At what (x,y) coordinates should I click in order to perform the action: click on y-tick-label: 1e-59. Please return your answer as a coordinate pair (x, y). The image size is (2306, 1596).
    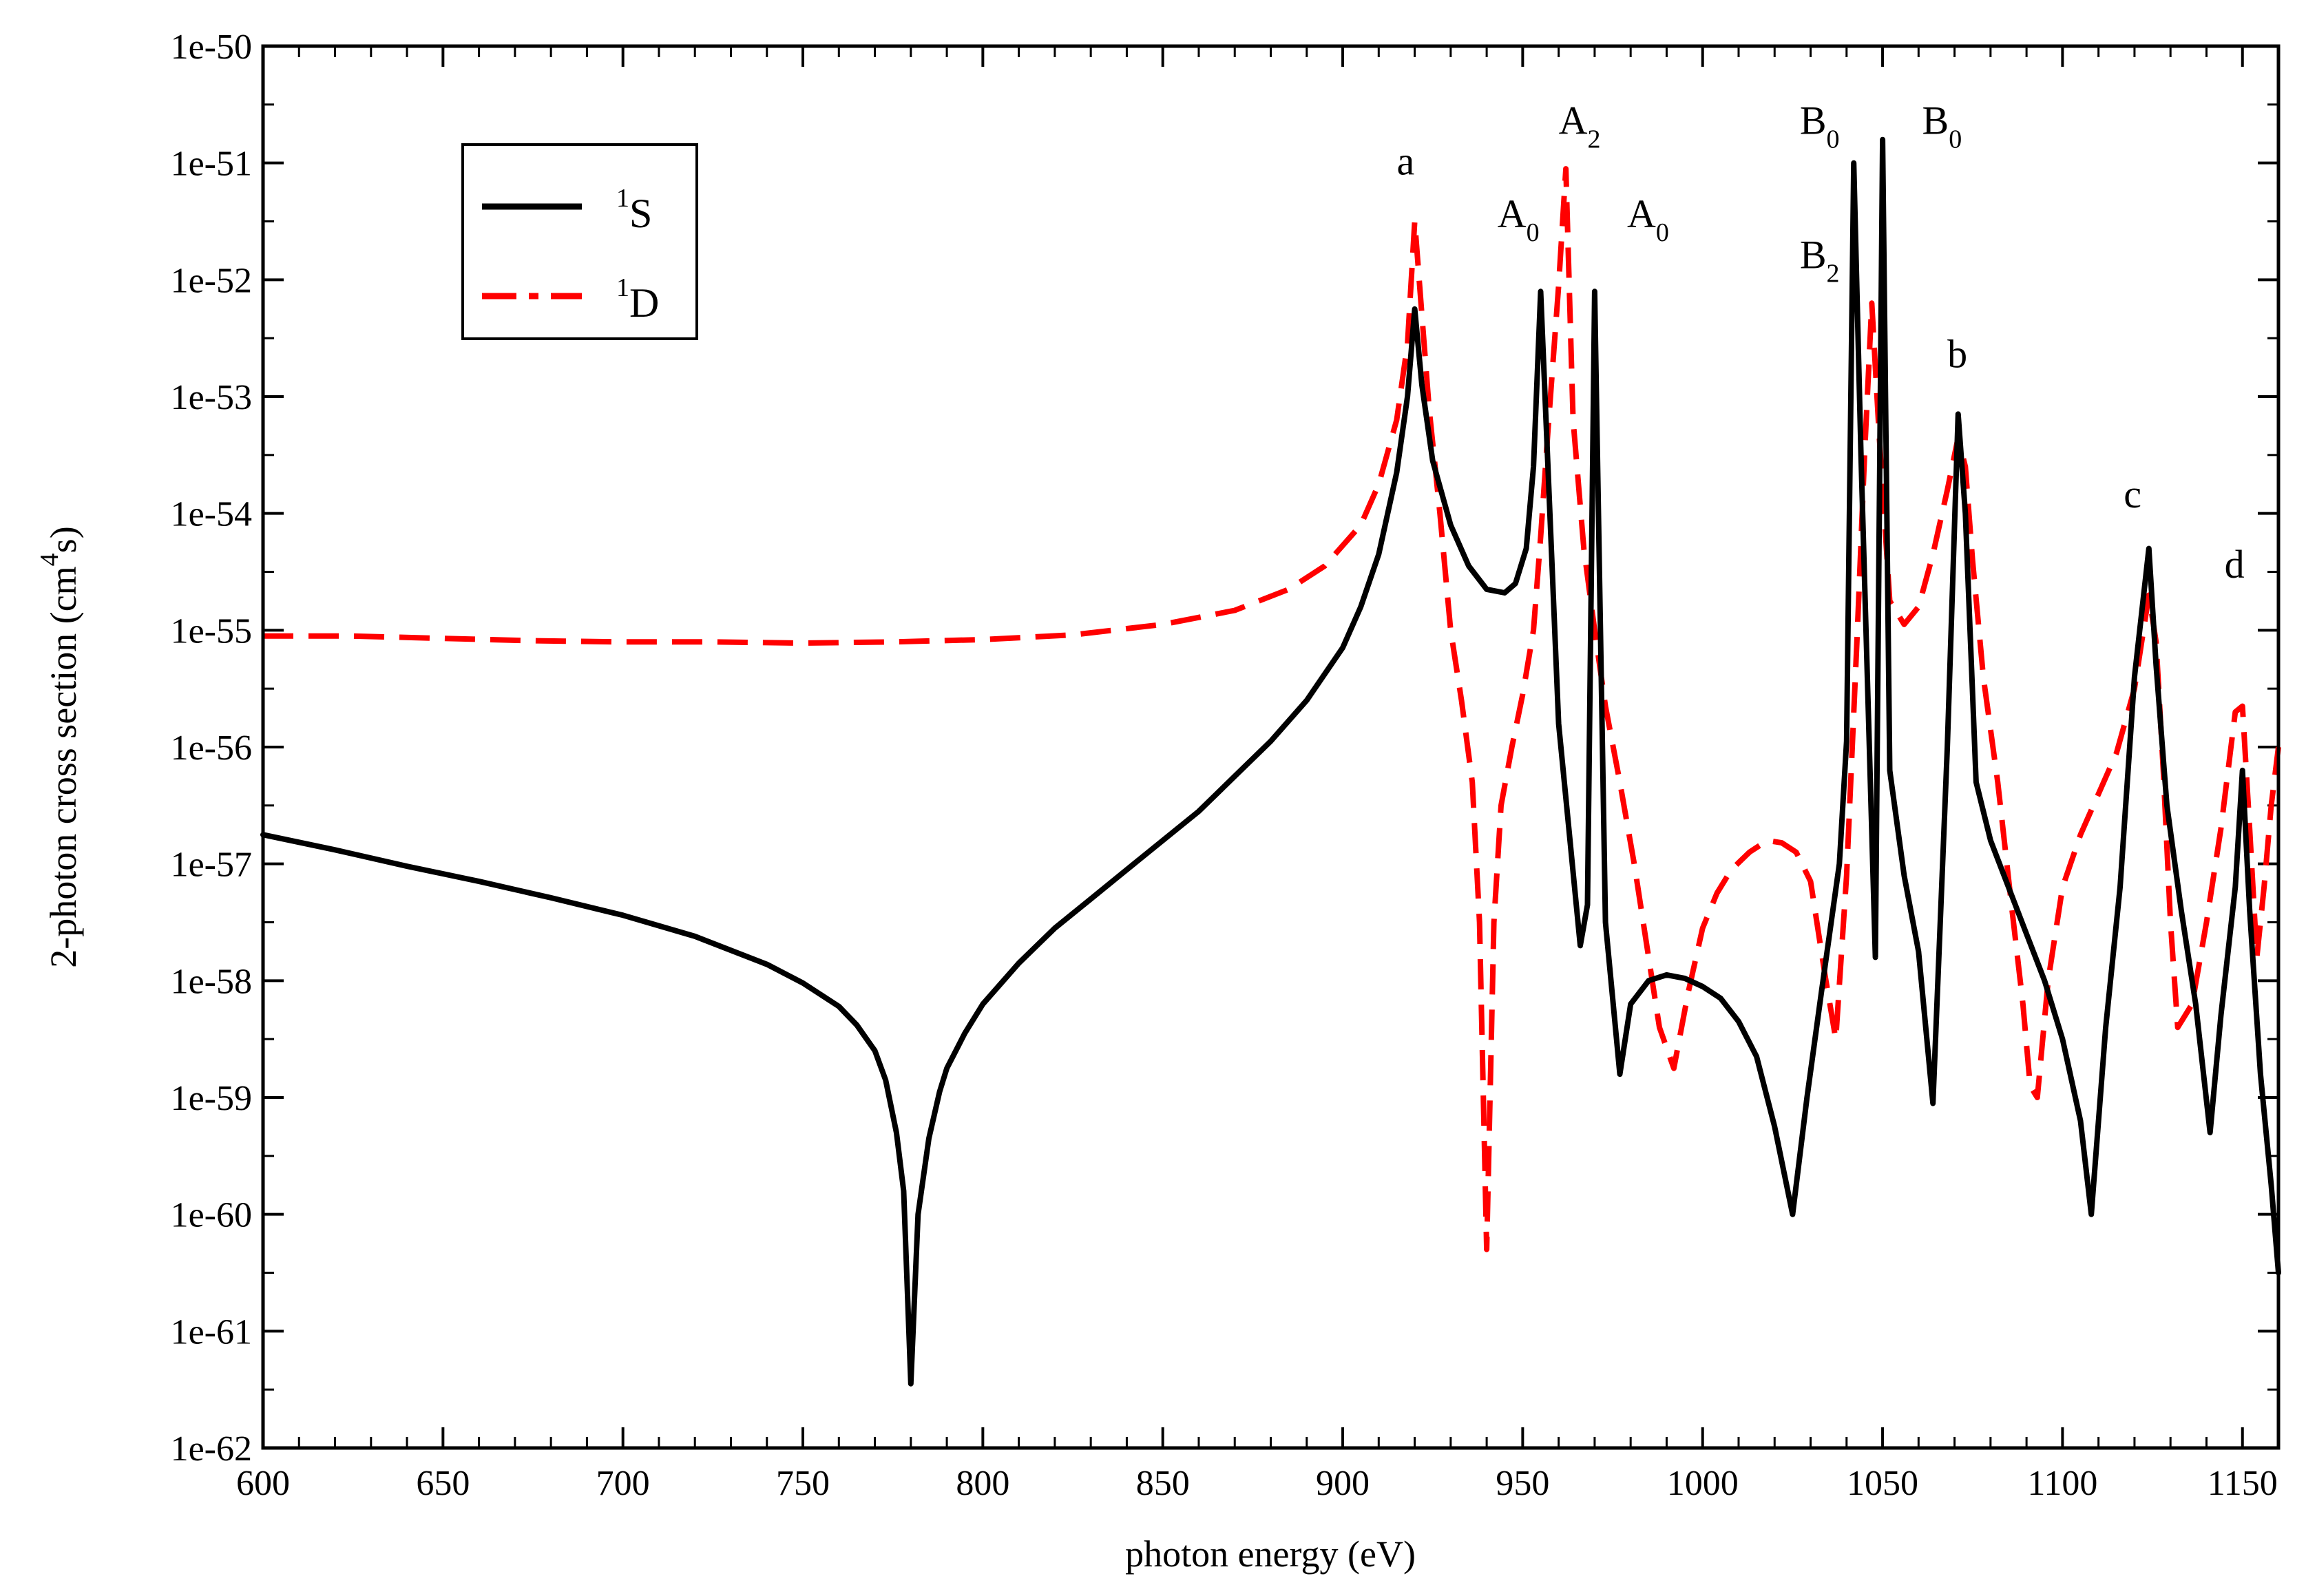
    Looking at the image, I should click on (212, 1098).